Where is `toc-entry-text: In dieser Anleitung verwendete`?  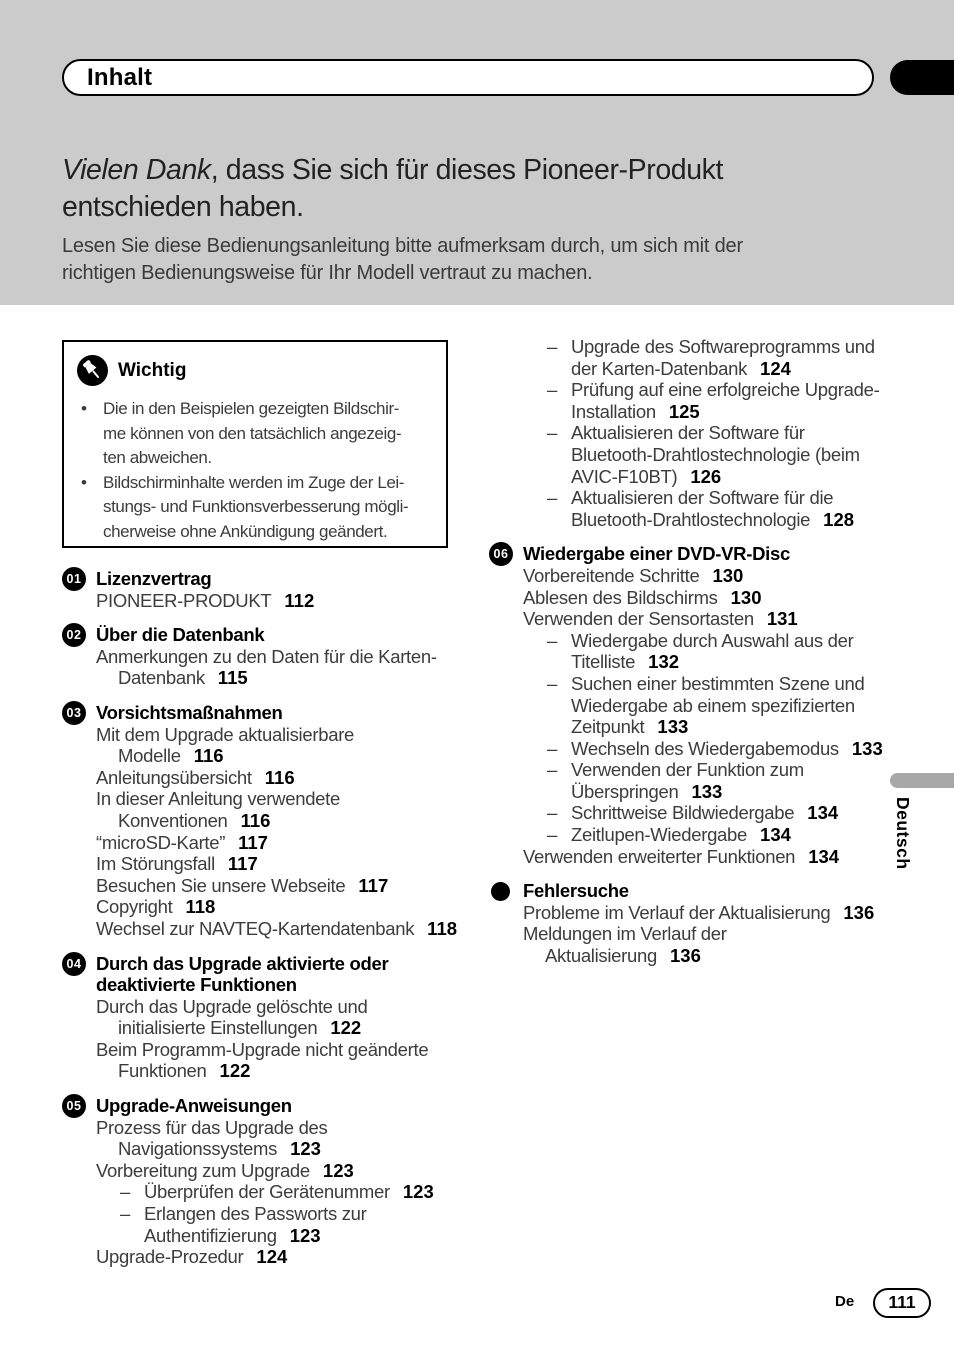 toc-entry-text: In dieser Anleitung verwendete is located at coordinates (218, 799).